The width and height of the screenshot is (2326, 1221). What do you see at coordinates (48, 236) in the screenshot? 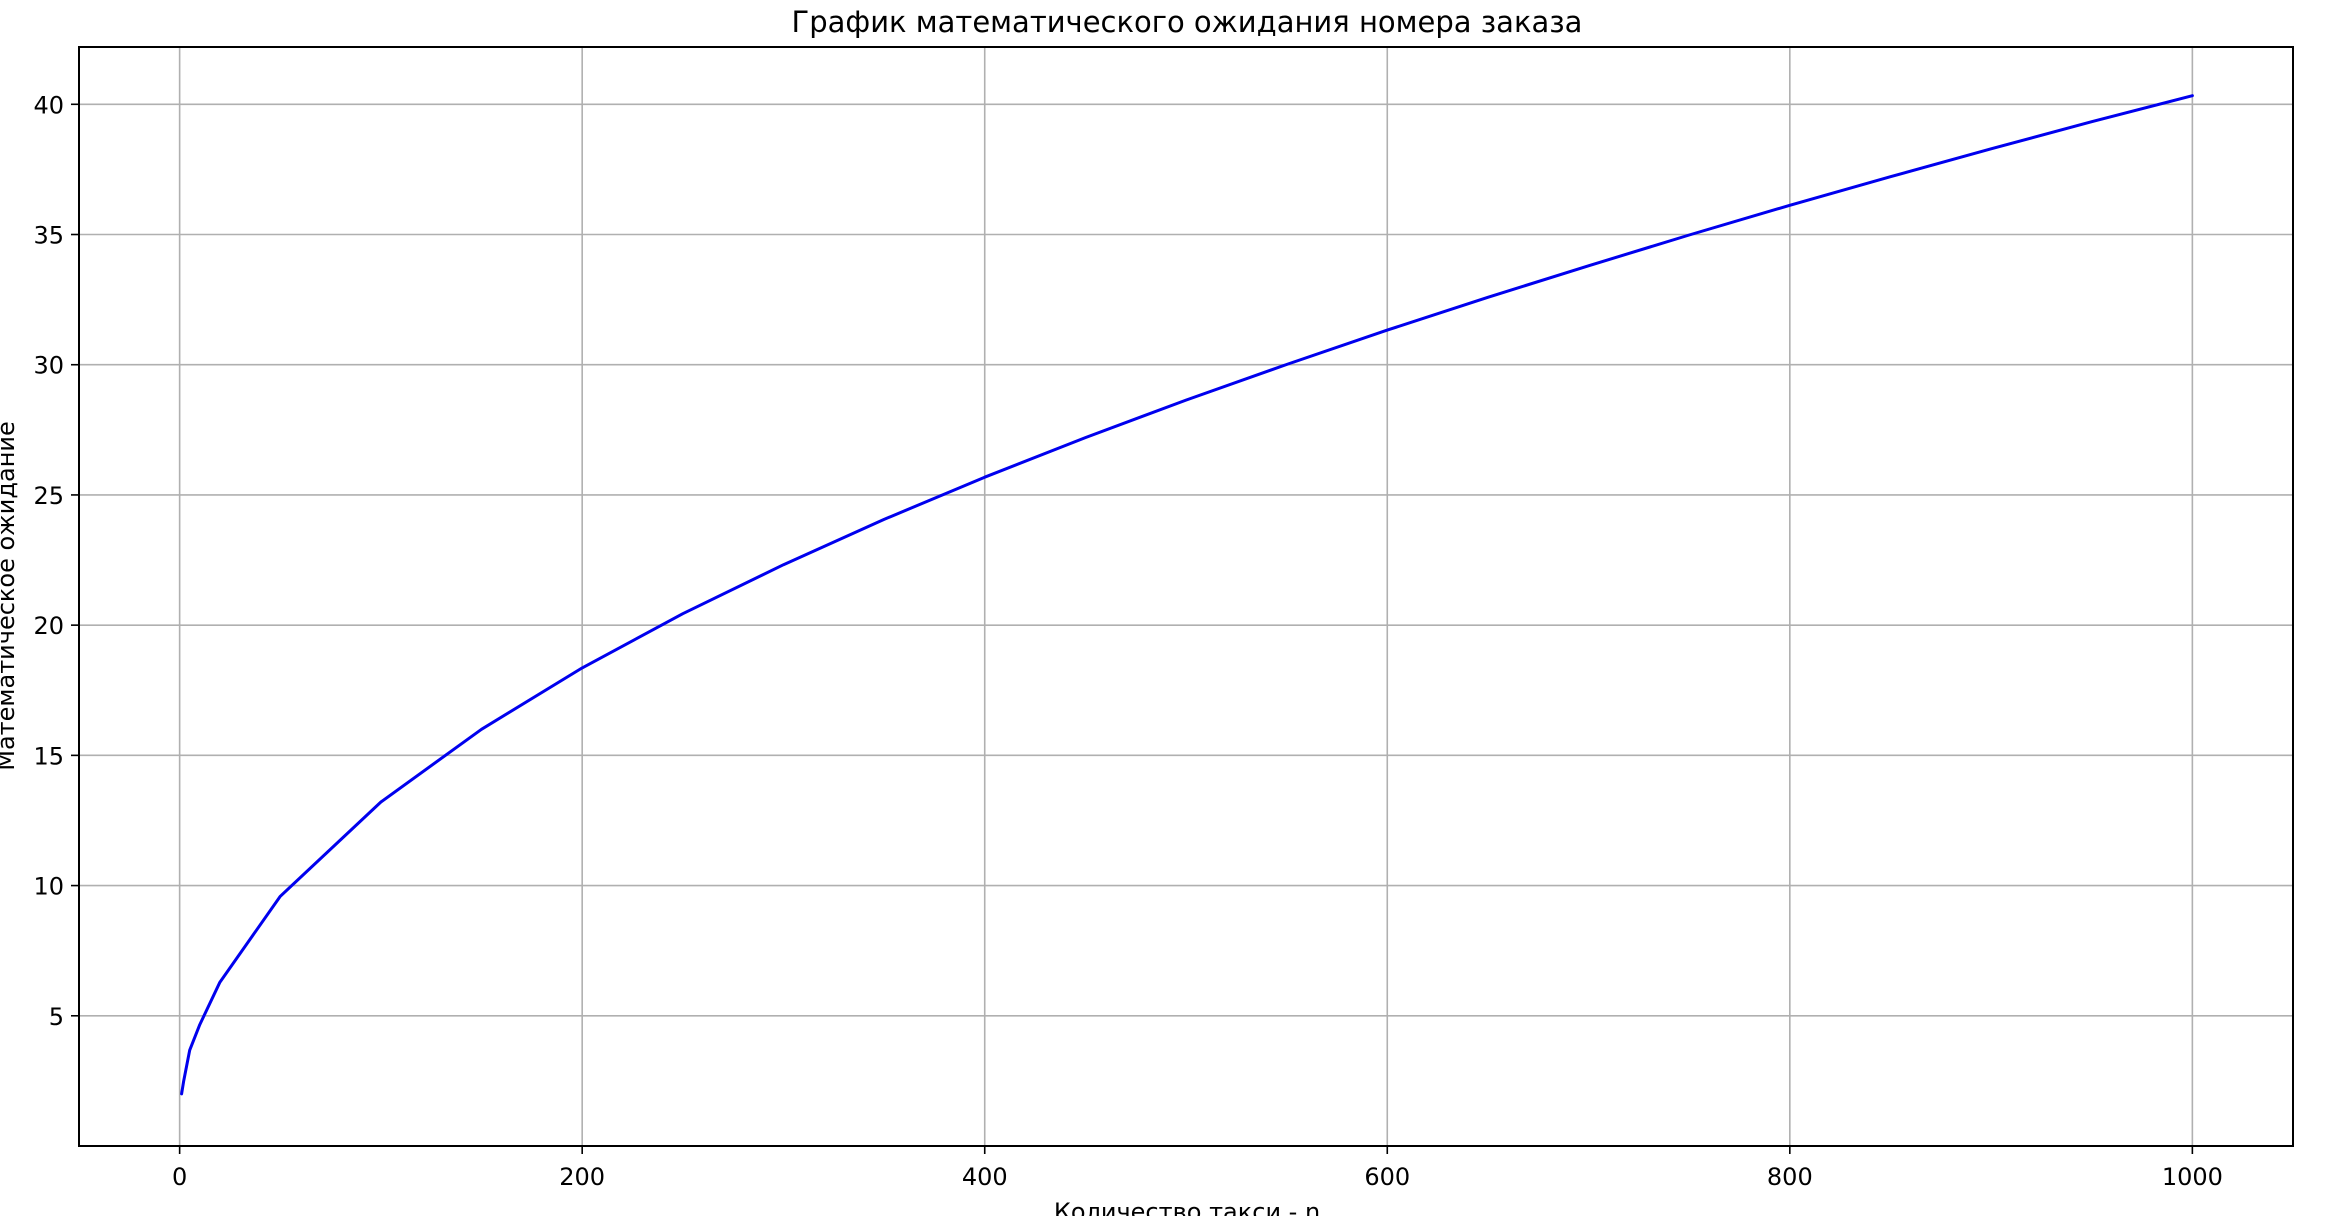
I see `y-tick-label: 35` at bounding box center [48, 236].